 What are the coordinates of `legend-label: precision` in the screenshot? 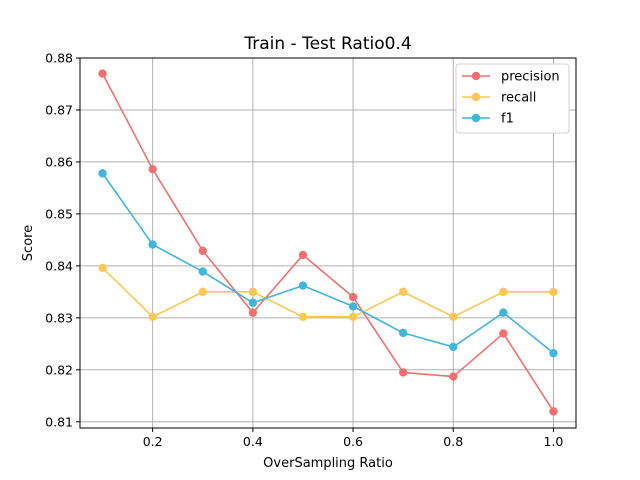 It's located at (530, 77).